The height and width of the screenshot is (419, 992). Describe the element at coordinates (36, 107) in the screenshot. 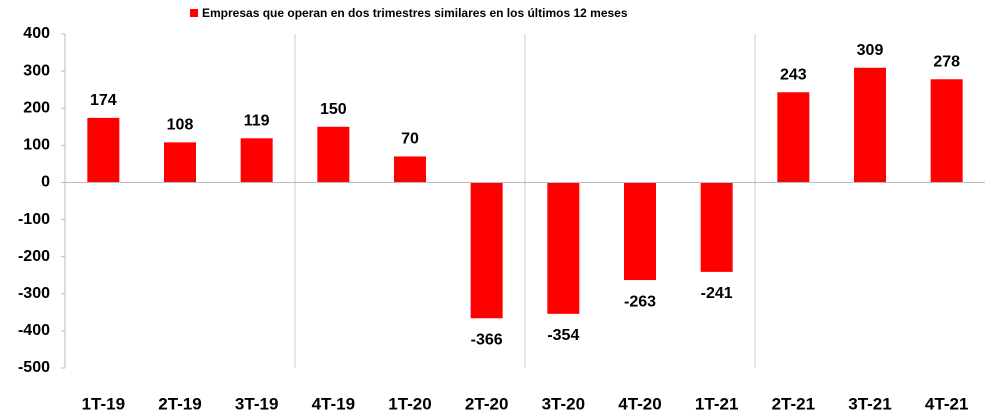

I see `y-tick-label: 200` at that location.